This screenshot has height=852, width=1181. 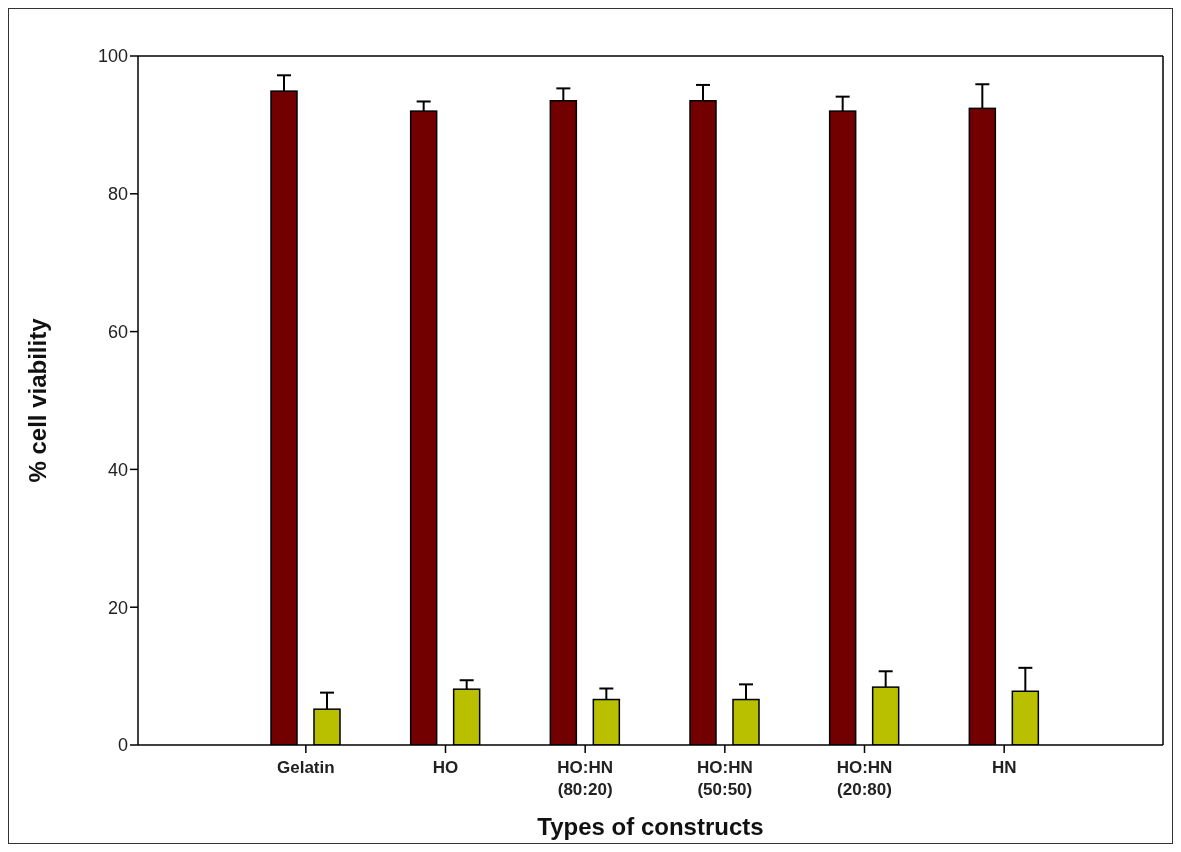 I want to click on y-tick-label: 60, so click(x=117, y=331).